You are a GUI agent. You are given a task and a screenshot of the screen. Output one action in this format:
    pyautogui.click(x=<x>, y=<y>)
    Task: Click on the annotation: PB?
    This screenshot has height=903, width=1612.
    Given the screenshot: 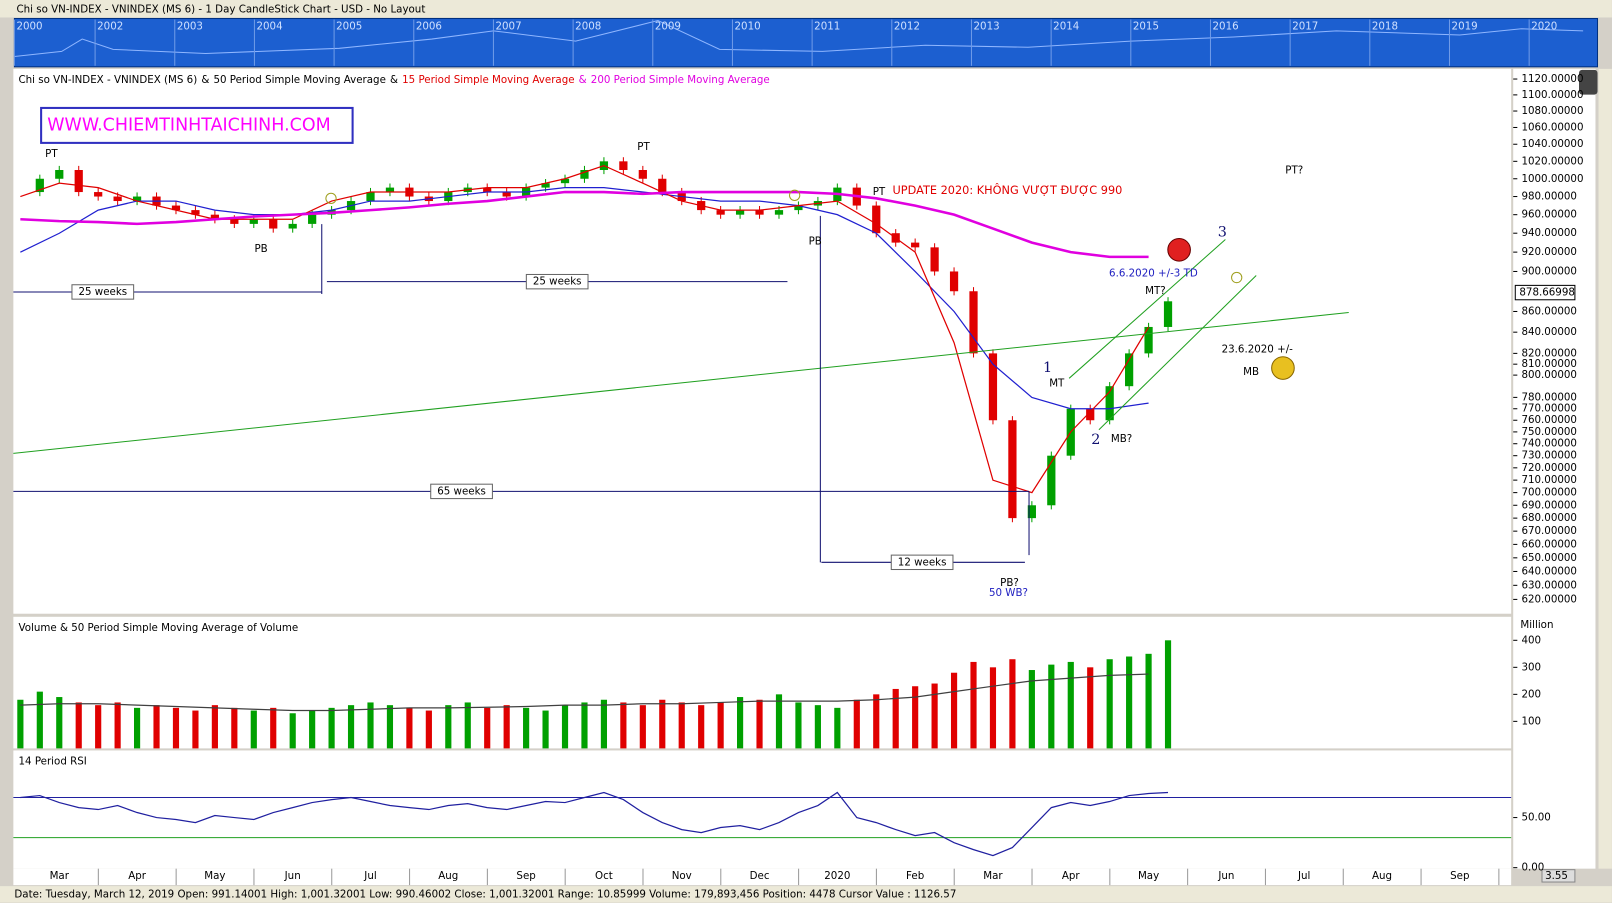 What is the action you would take?
    pyautogui.click(x=1009, y=583)
    